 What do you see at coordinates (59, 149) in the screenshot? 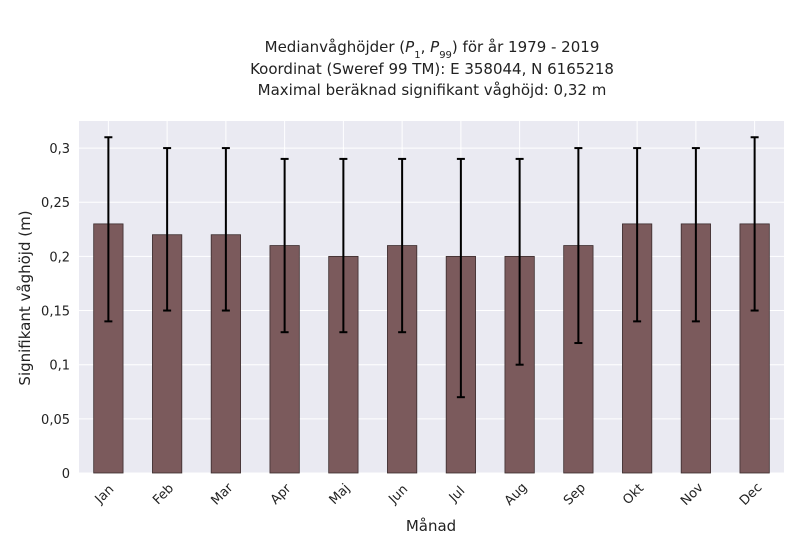
I see `y-tick-label: 0,3` at bounding box center [59, 149].